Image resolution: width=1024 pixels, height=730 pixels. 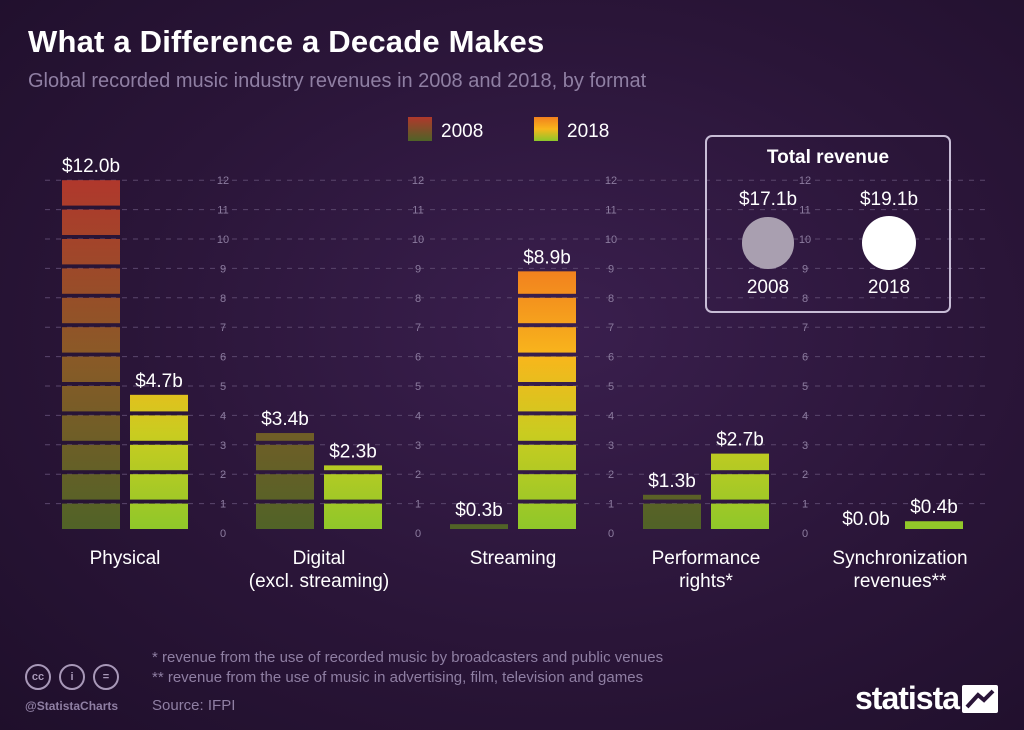 What do you see at coordinates (768, 243) in the screenshot?
I see `total-circle-2008` at bounding box center [768, 243].